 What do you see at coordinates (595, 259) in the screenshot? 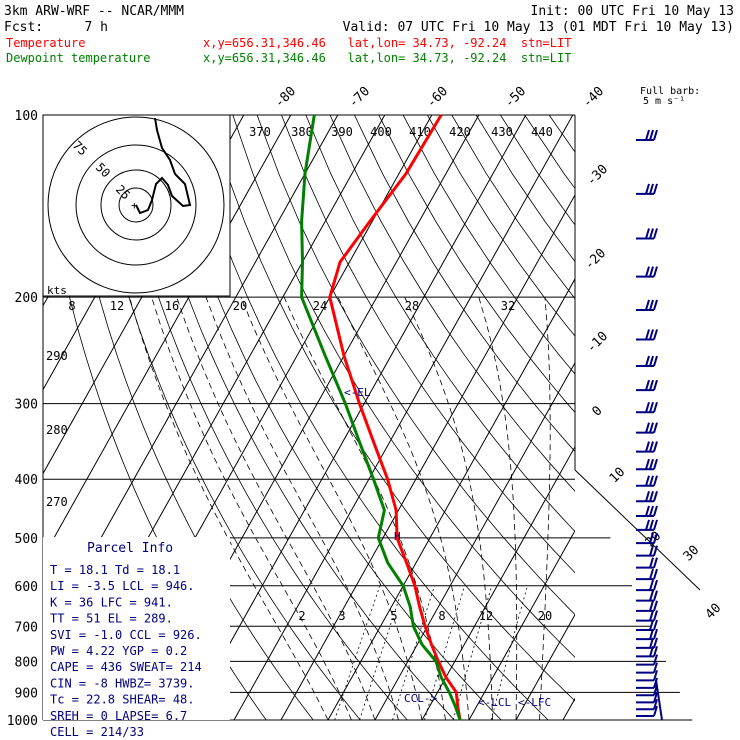
I see `isotherm-label--20: -20` at bounding box center [595, 259].